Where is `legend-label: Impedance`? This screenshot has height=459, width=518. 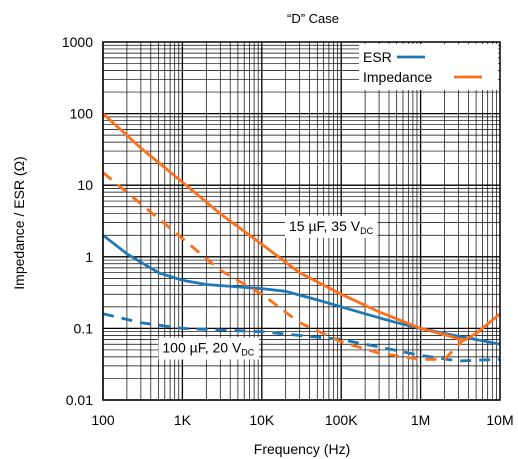 legend-label: Impedance is located at coordinates (397, 77).